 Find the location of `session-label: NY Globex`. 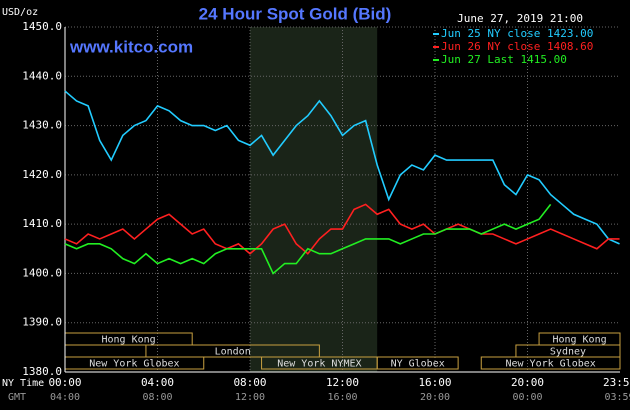

session-label: NY Globex is located at coordinates (418, 364).